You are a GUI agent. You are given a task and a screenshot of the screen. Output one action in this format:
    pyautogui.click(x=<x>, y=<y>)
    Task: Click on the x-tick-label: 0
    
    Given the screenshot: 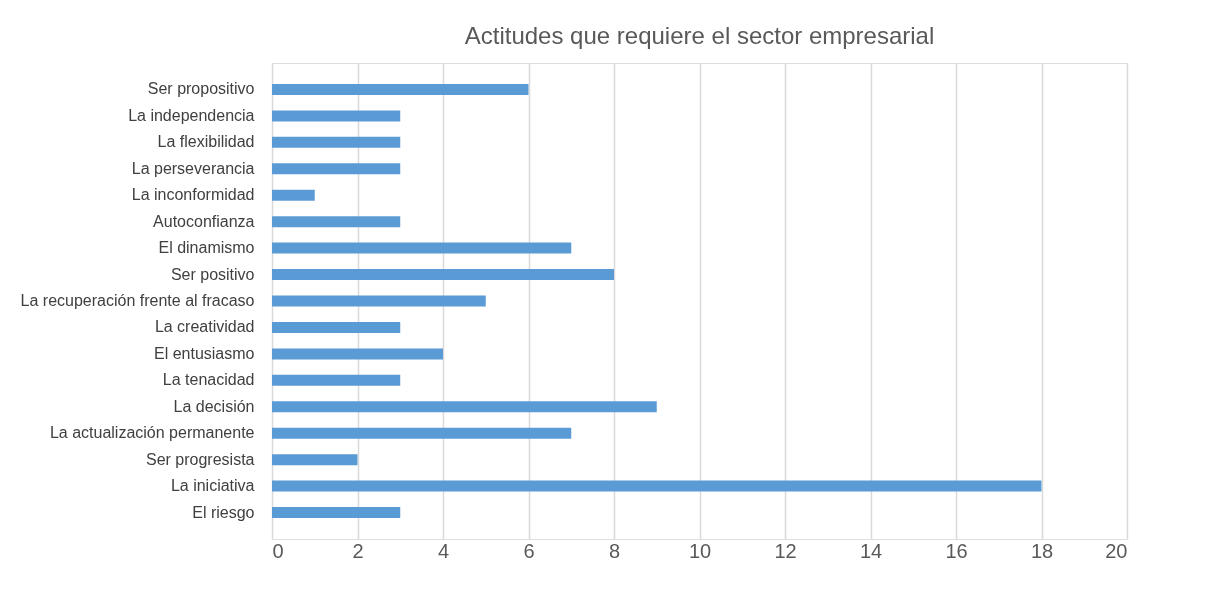 What is the action you would take?
    pyautogui.click(x=278, y=550)
    